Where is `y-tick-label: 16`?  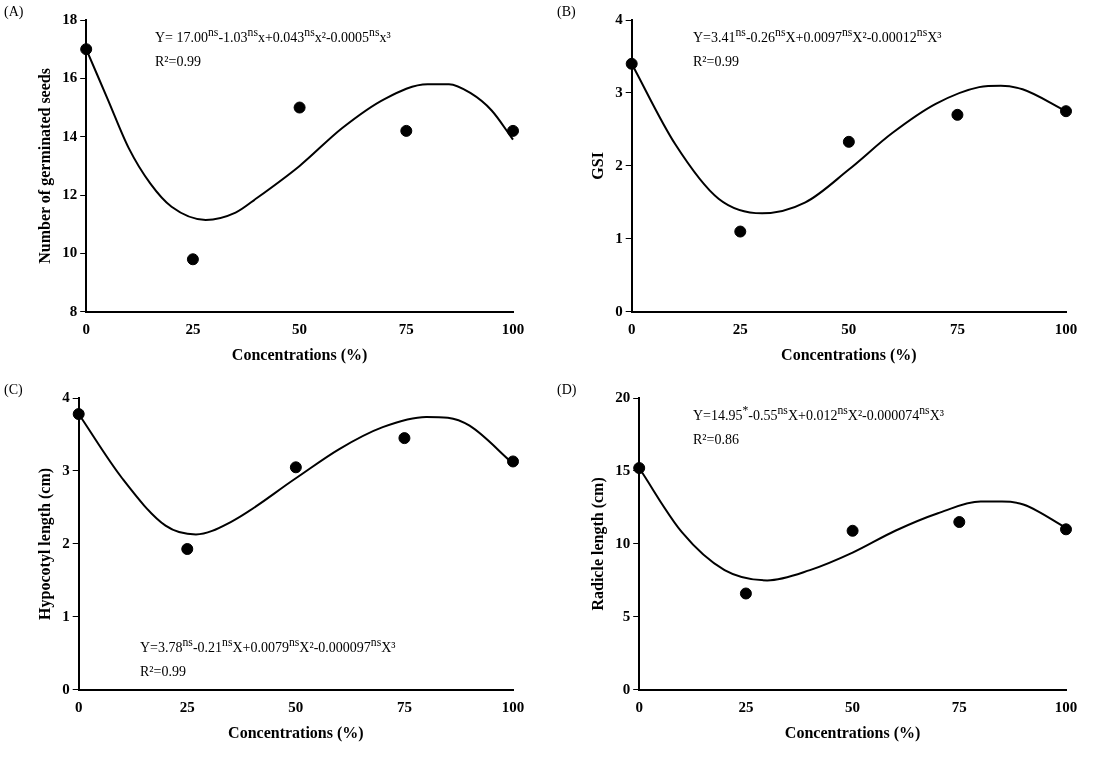
y-tick-label: 16 is located at coordinates (70, 77).